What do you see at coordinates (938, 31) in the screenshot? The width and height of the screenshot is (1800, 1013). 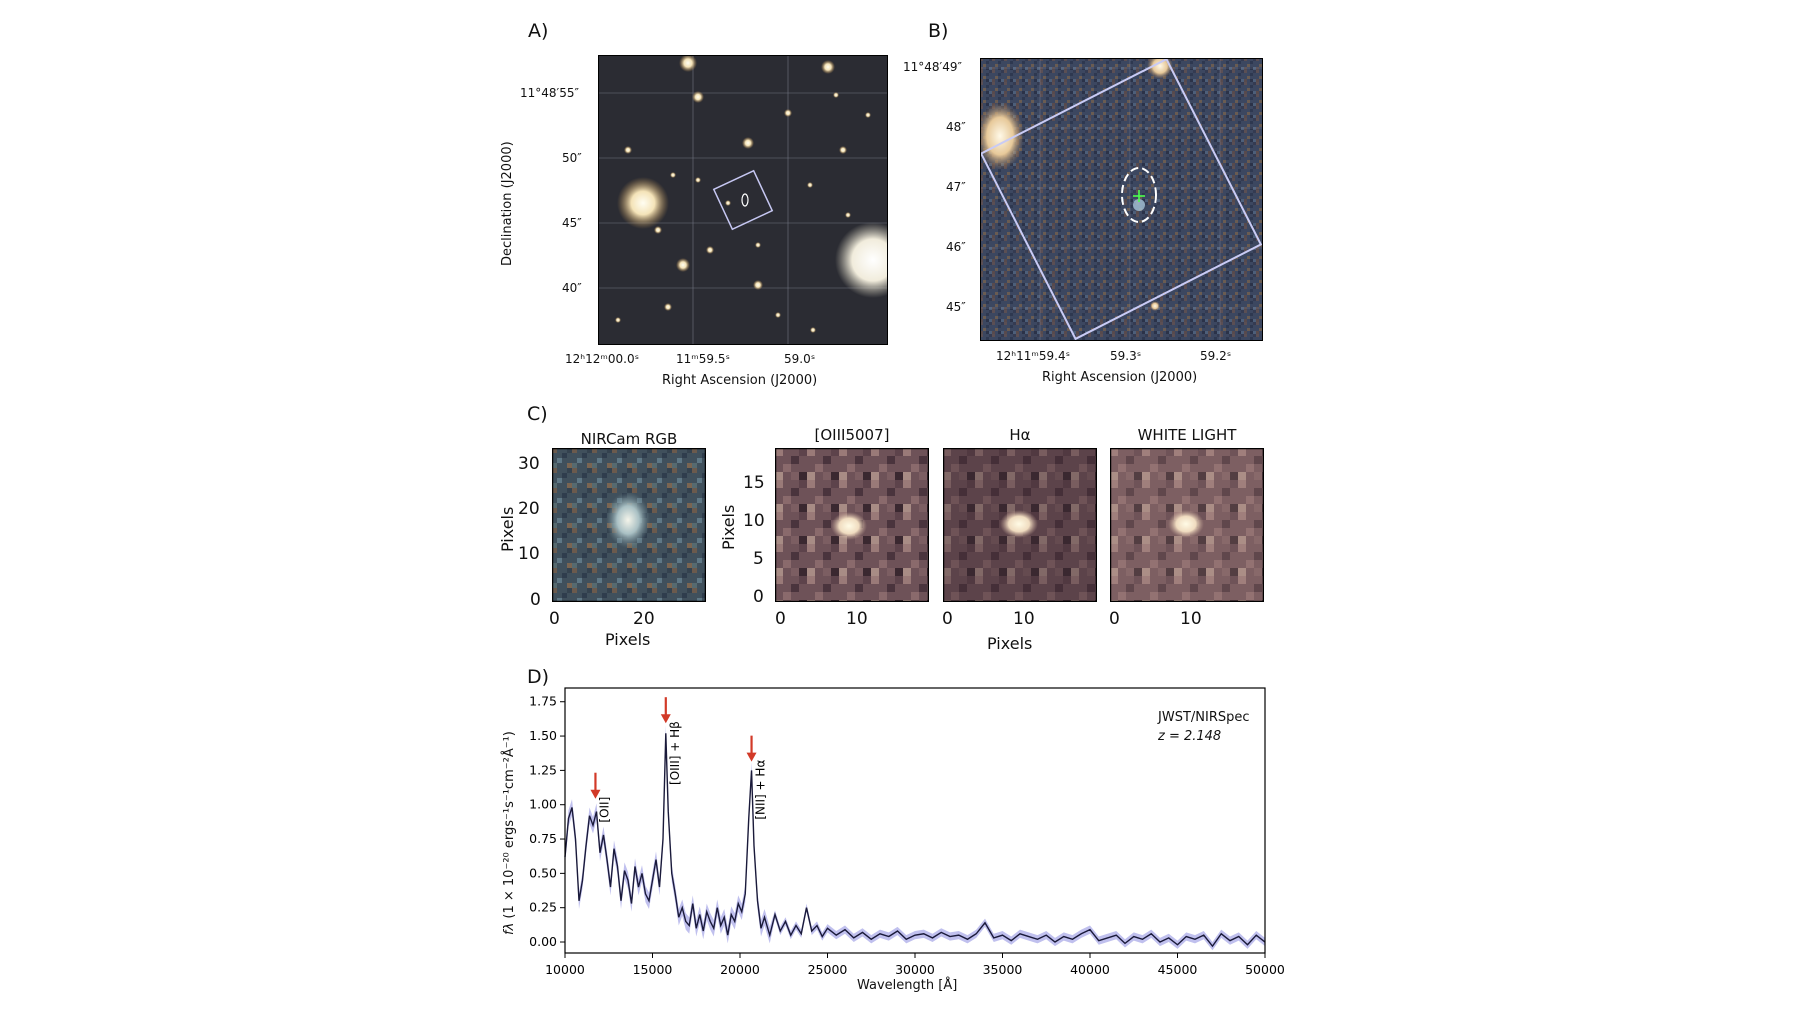 I see `panel-b-letter: B)` at bounding box center [938, 31].